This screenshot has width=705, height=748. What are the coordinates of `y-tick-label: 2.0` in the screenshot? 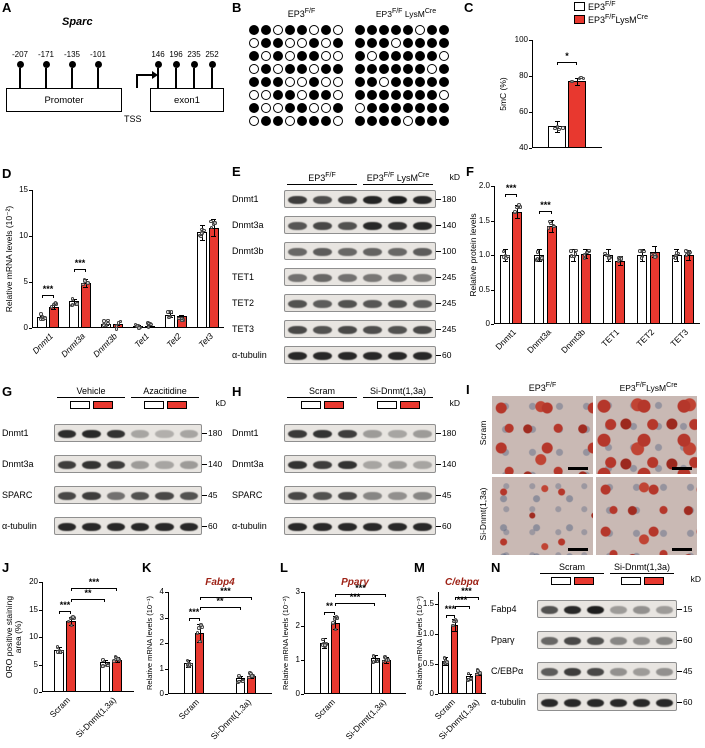 It's located at (484, 185).